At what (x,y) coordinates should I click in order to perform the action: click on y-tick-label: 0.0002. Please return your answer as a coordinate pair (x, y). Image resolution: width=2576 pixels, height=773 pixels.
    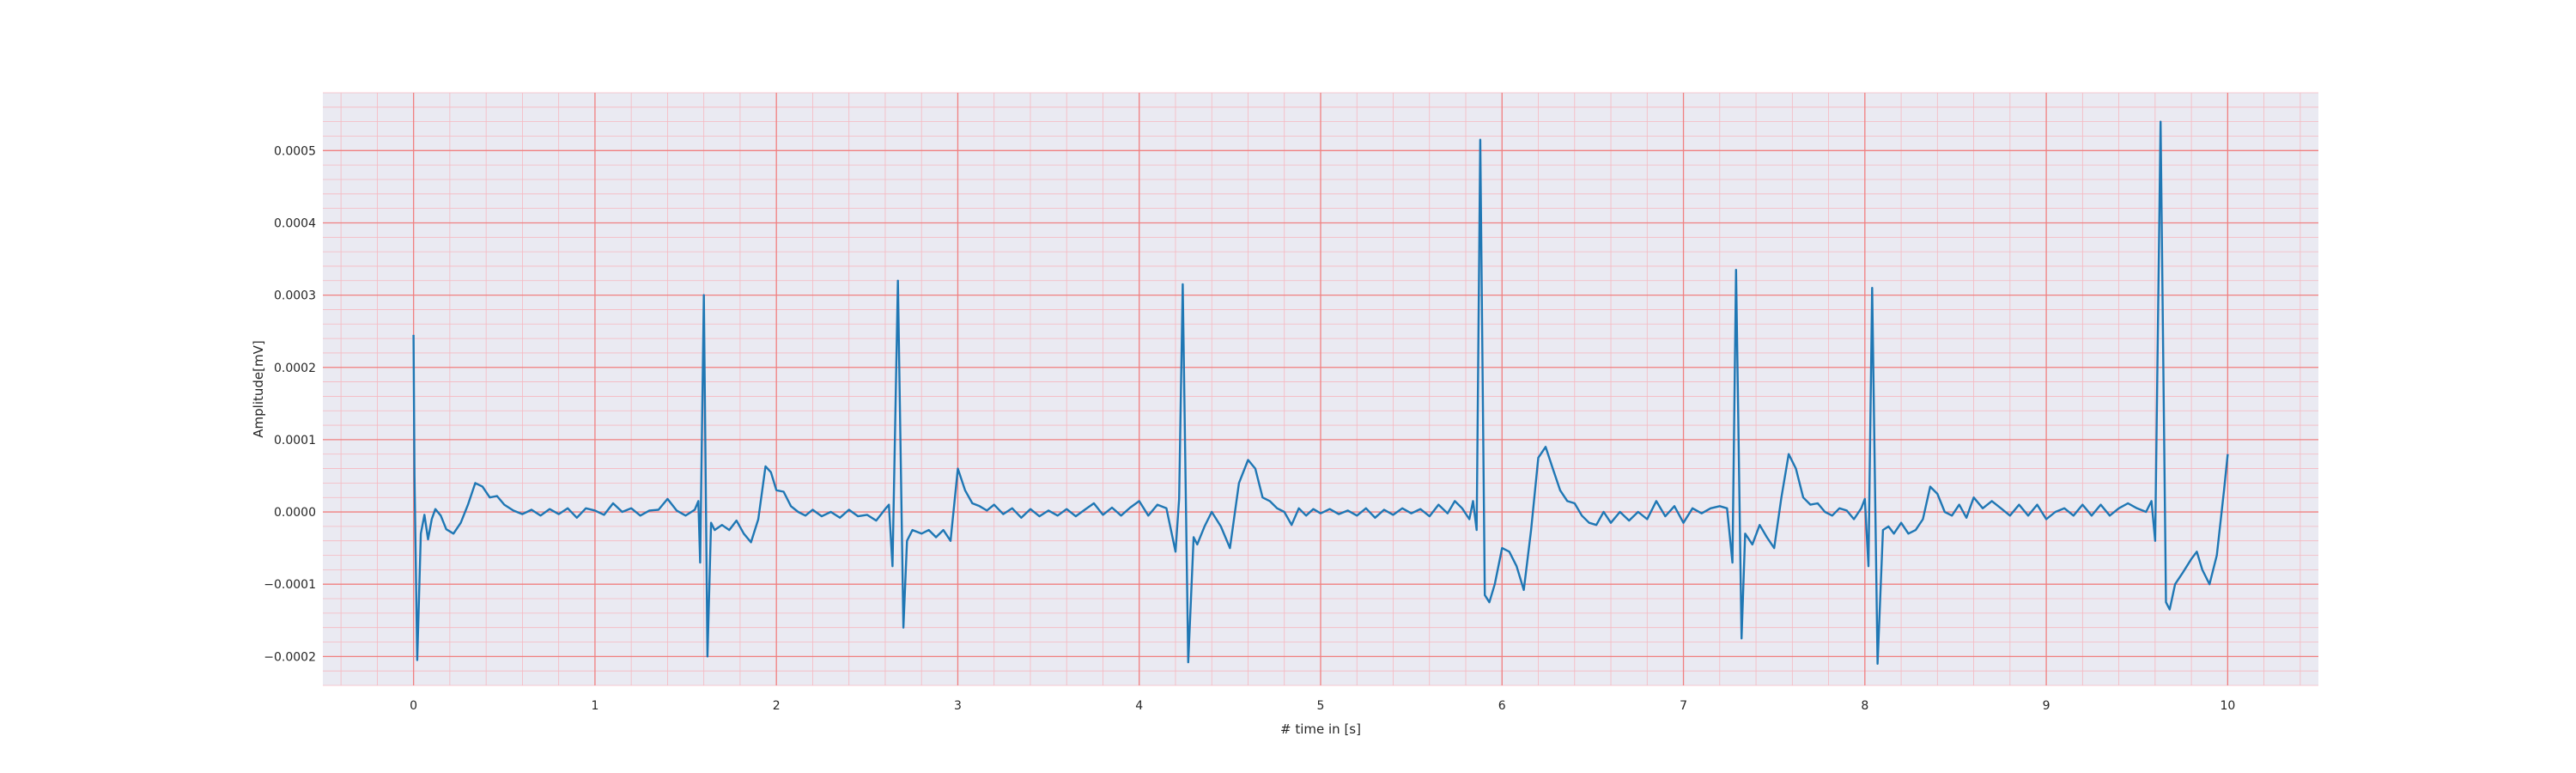
    Looking at the image, I should click on (295, 368).